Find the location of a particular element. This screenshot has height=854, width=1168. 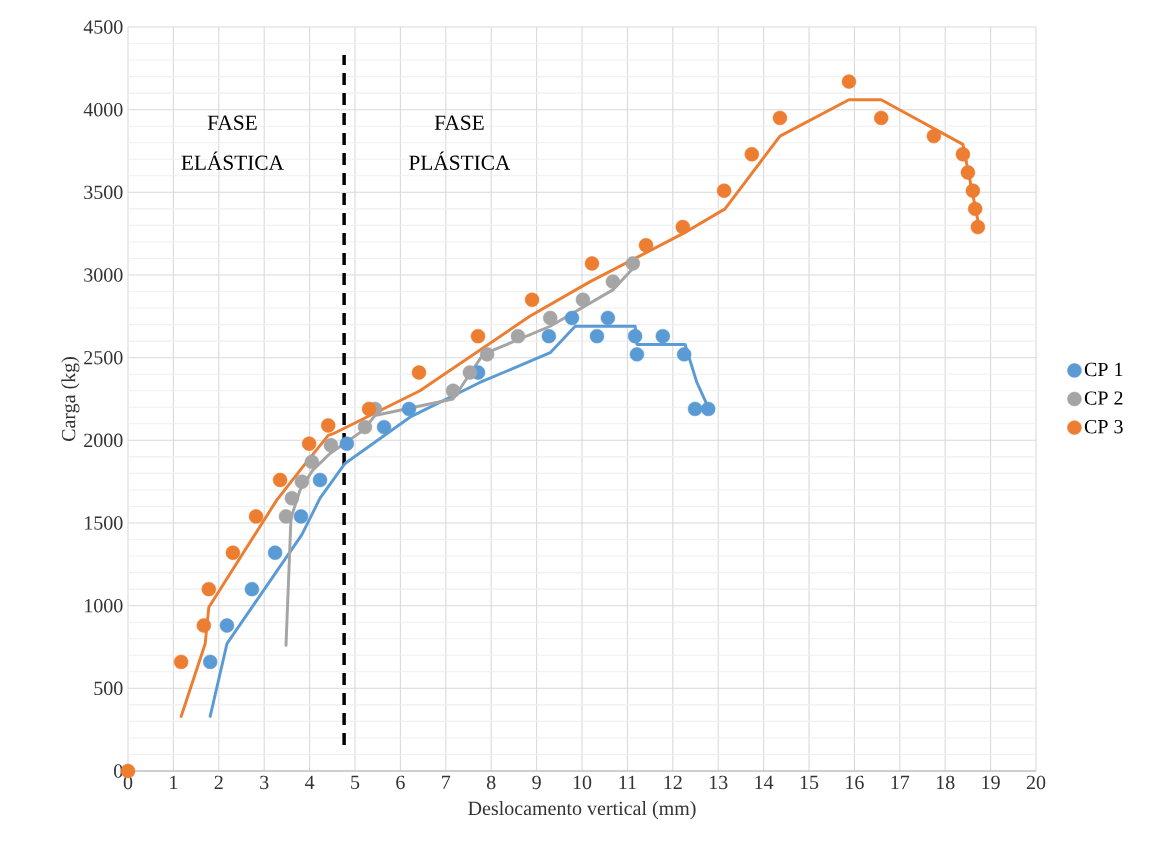

x-tick-label: 13 is located at coordinates (718, 782).